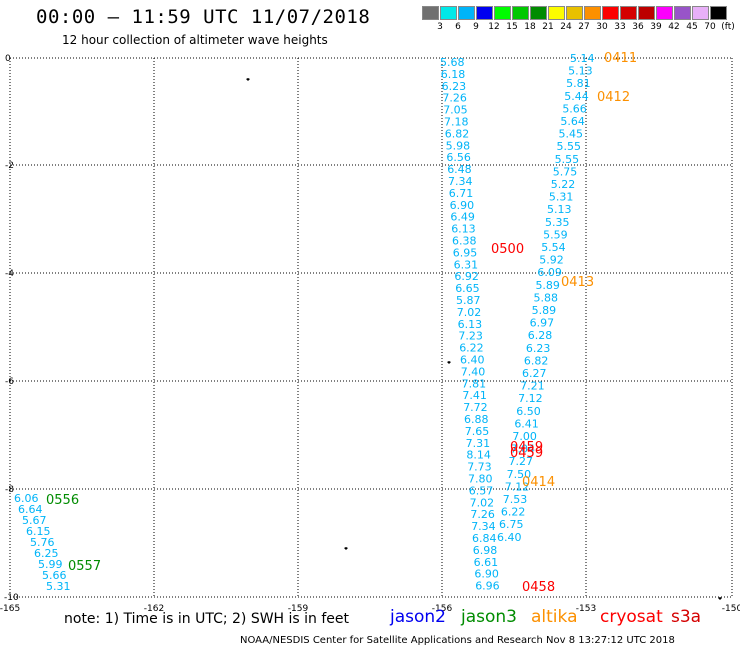 The image size is (740, 650). I want to click on wave-height-value: 6.48, so click(459, 169).